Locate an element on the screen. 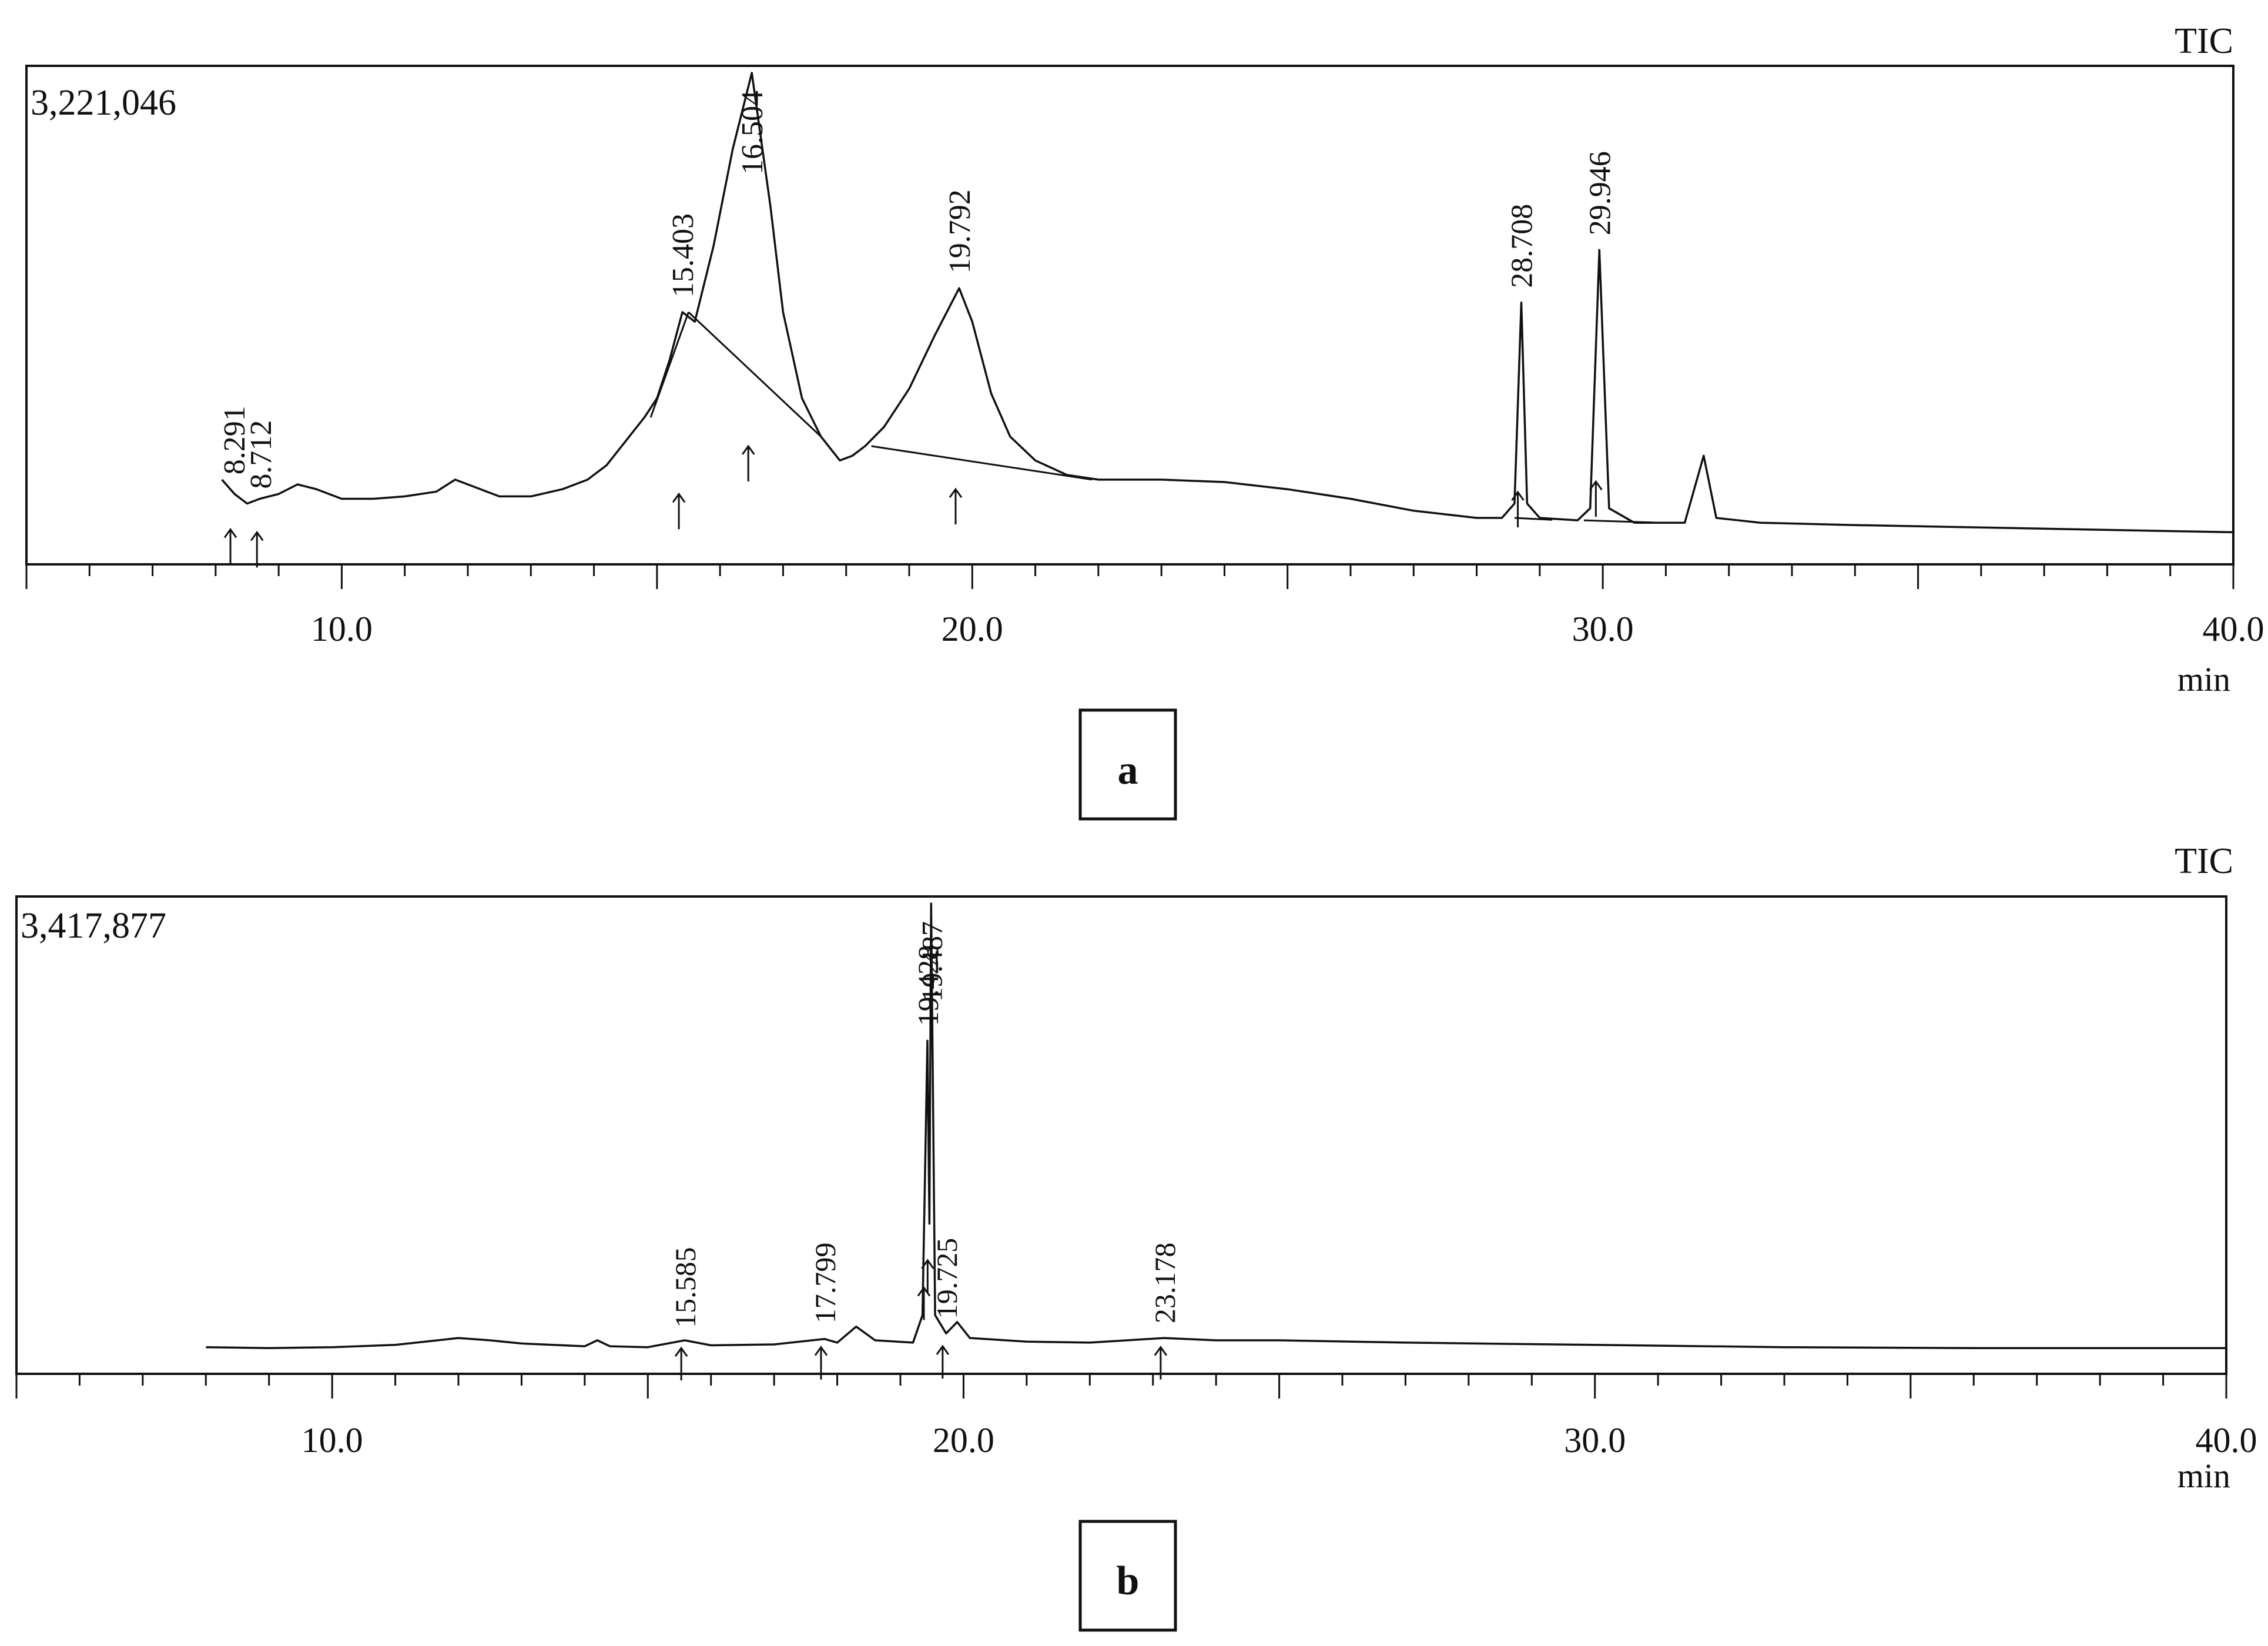 The width and height of the screenshot is (2268, 1646). panel-a-peak-label: 8.712 is located at coordinates (261, 454).